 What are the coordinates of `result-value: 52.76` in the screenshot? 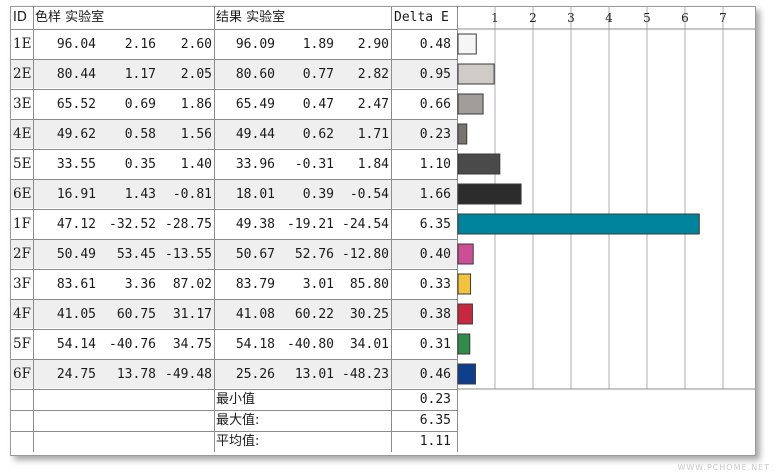 It's located at (314, 254).